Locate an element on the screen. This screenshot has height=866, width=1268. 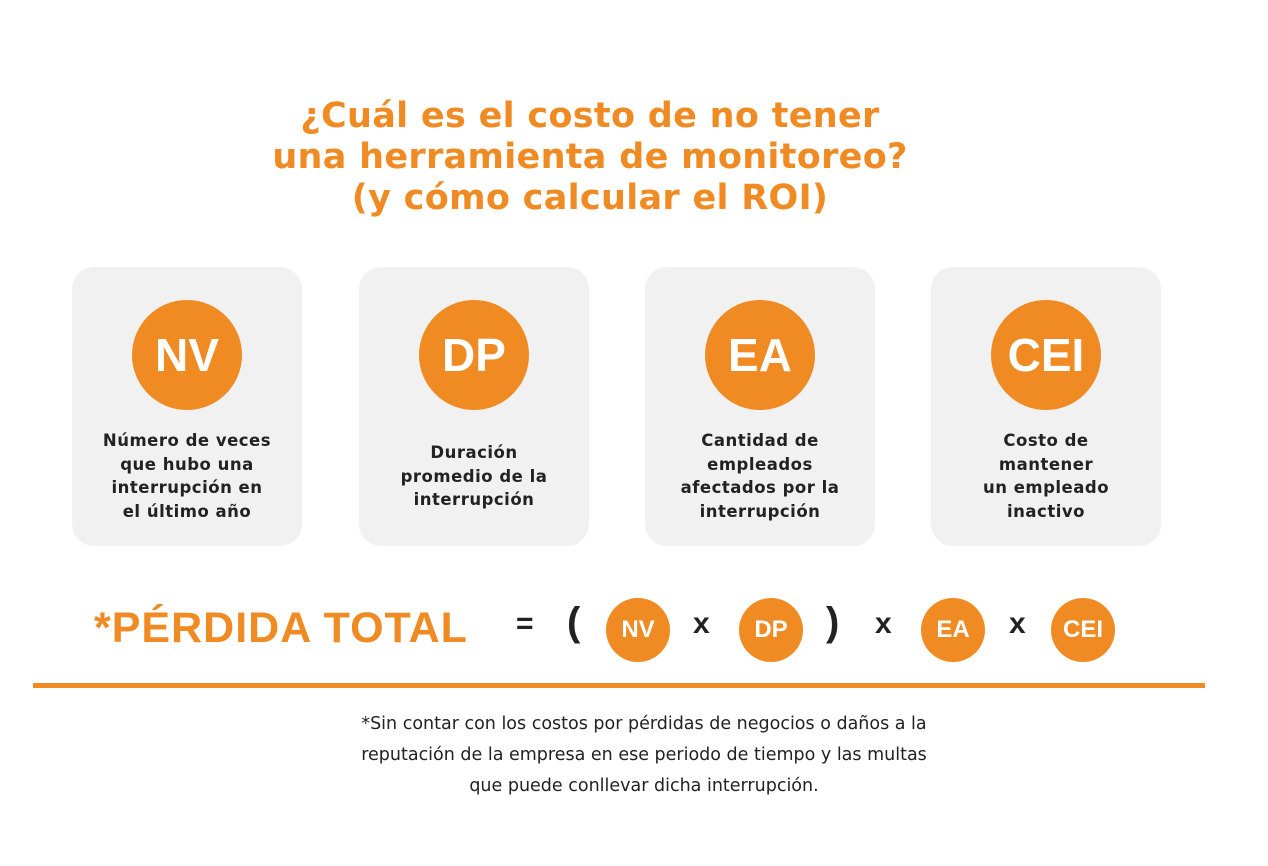
card-description: Costo de mantener un empleado inactivo is located at coordinates (1046, 476).